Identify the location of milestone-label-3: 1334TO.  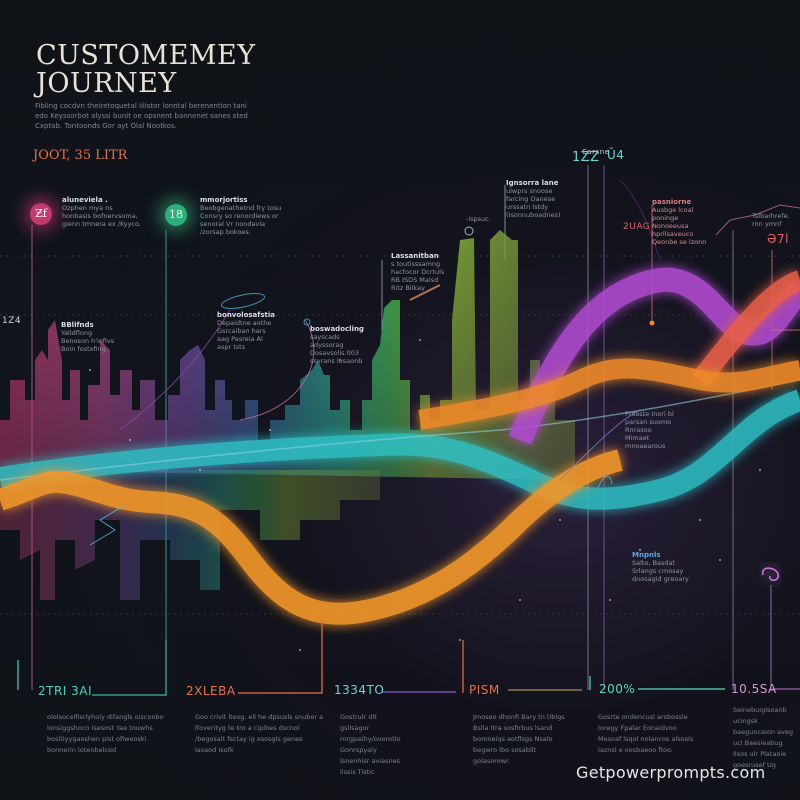
(359, 690).